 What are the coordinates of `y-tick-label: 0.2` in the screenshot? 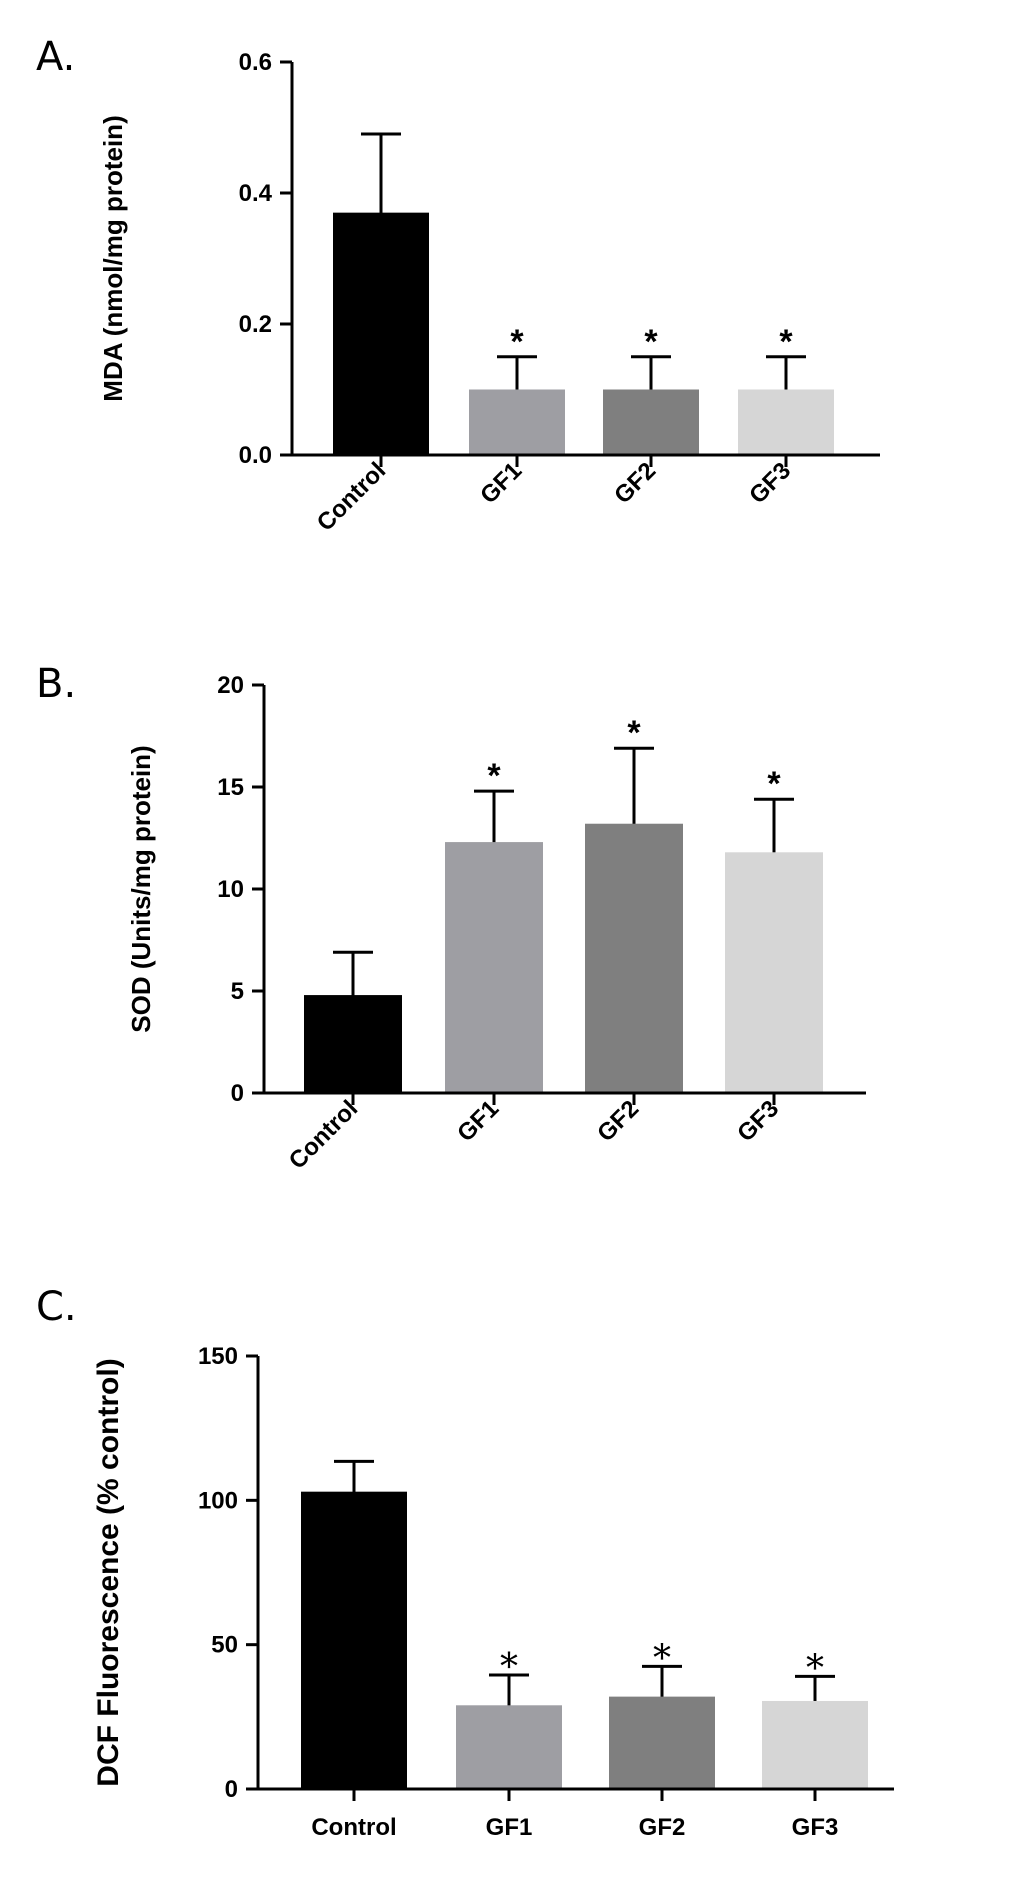 It's located at (255, 324).